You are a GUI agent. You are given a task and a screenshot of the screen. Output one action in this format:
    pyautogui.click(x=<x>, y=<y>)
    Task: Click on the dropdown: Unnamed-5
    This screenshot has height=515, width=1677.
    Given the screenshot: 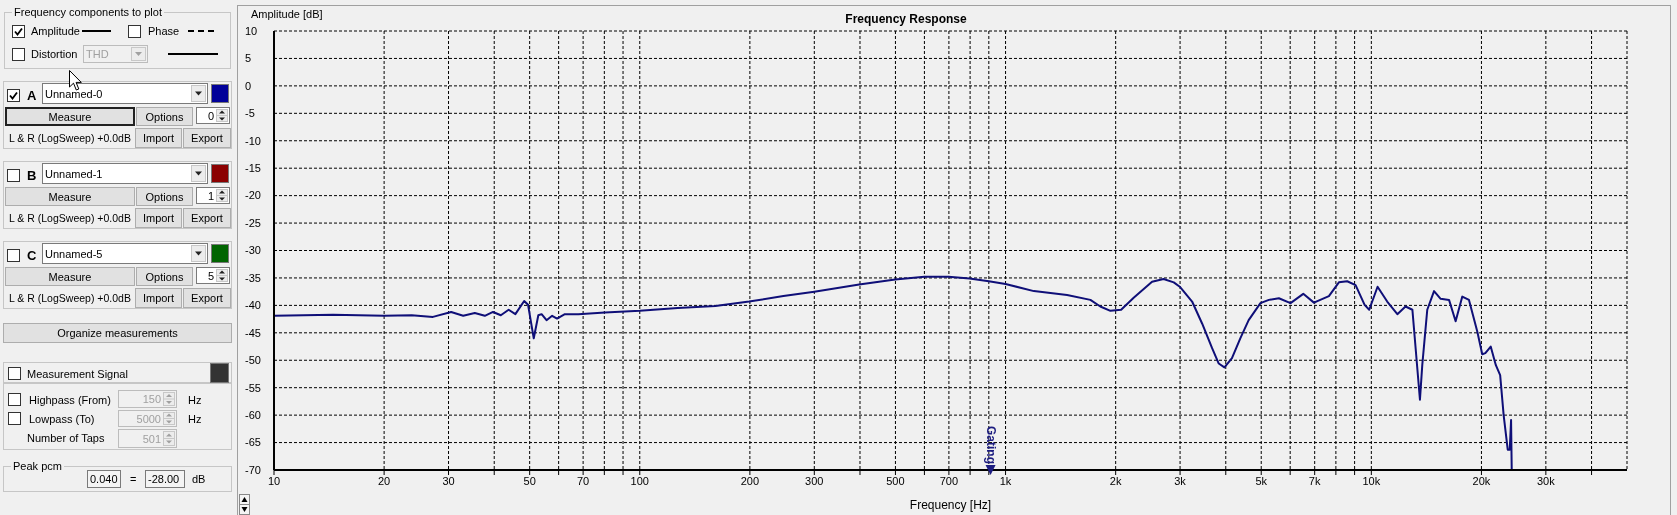 What is the action you would take?
    pyautogui.click(x=125, y=253)
    